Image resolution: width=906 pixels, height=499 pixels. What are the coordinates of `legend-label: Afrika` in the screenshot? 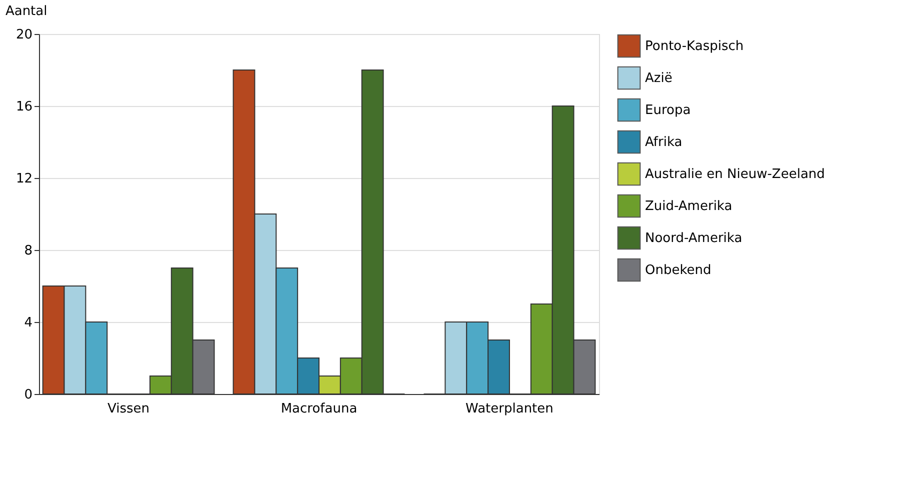 It's located at (663, 142).